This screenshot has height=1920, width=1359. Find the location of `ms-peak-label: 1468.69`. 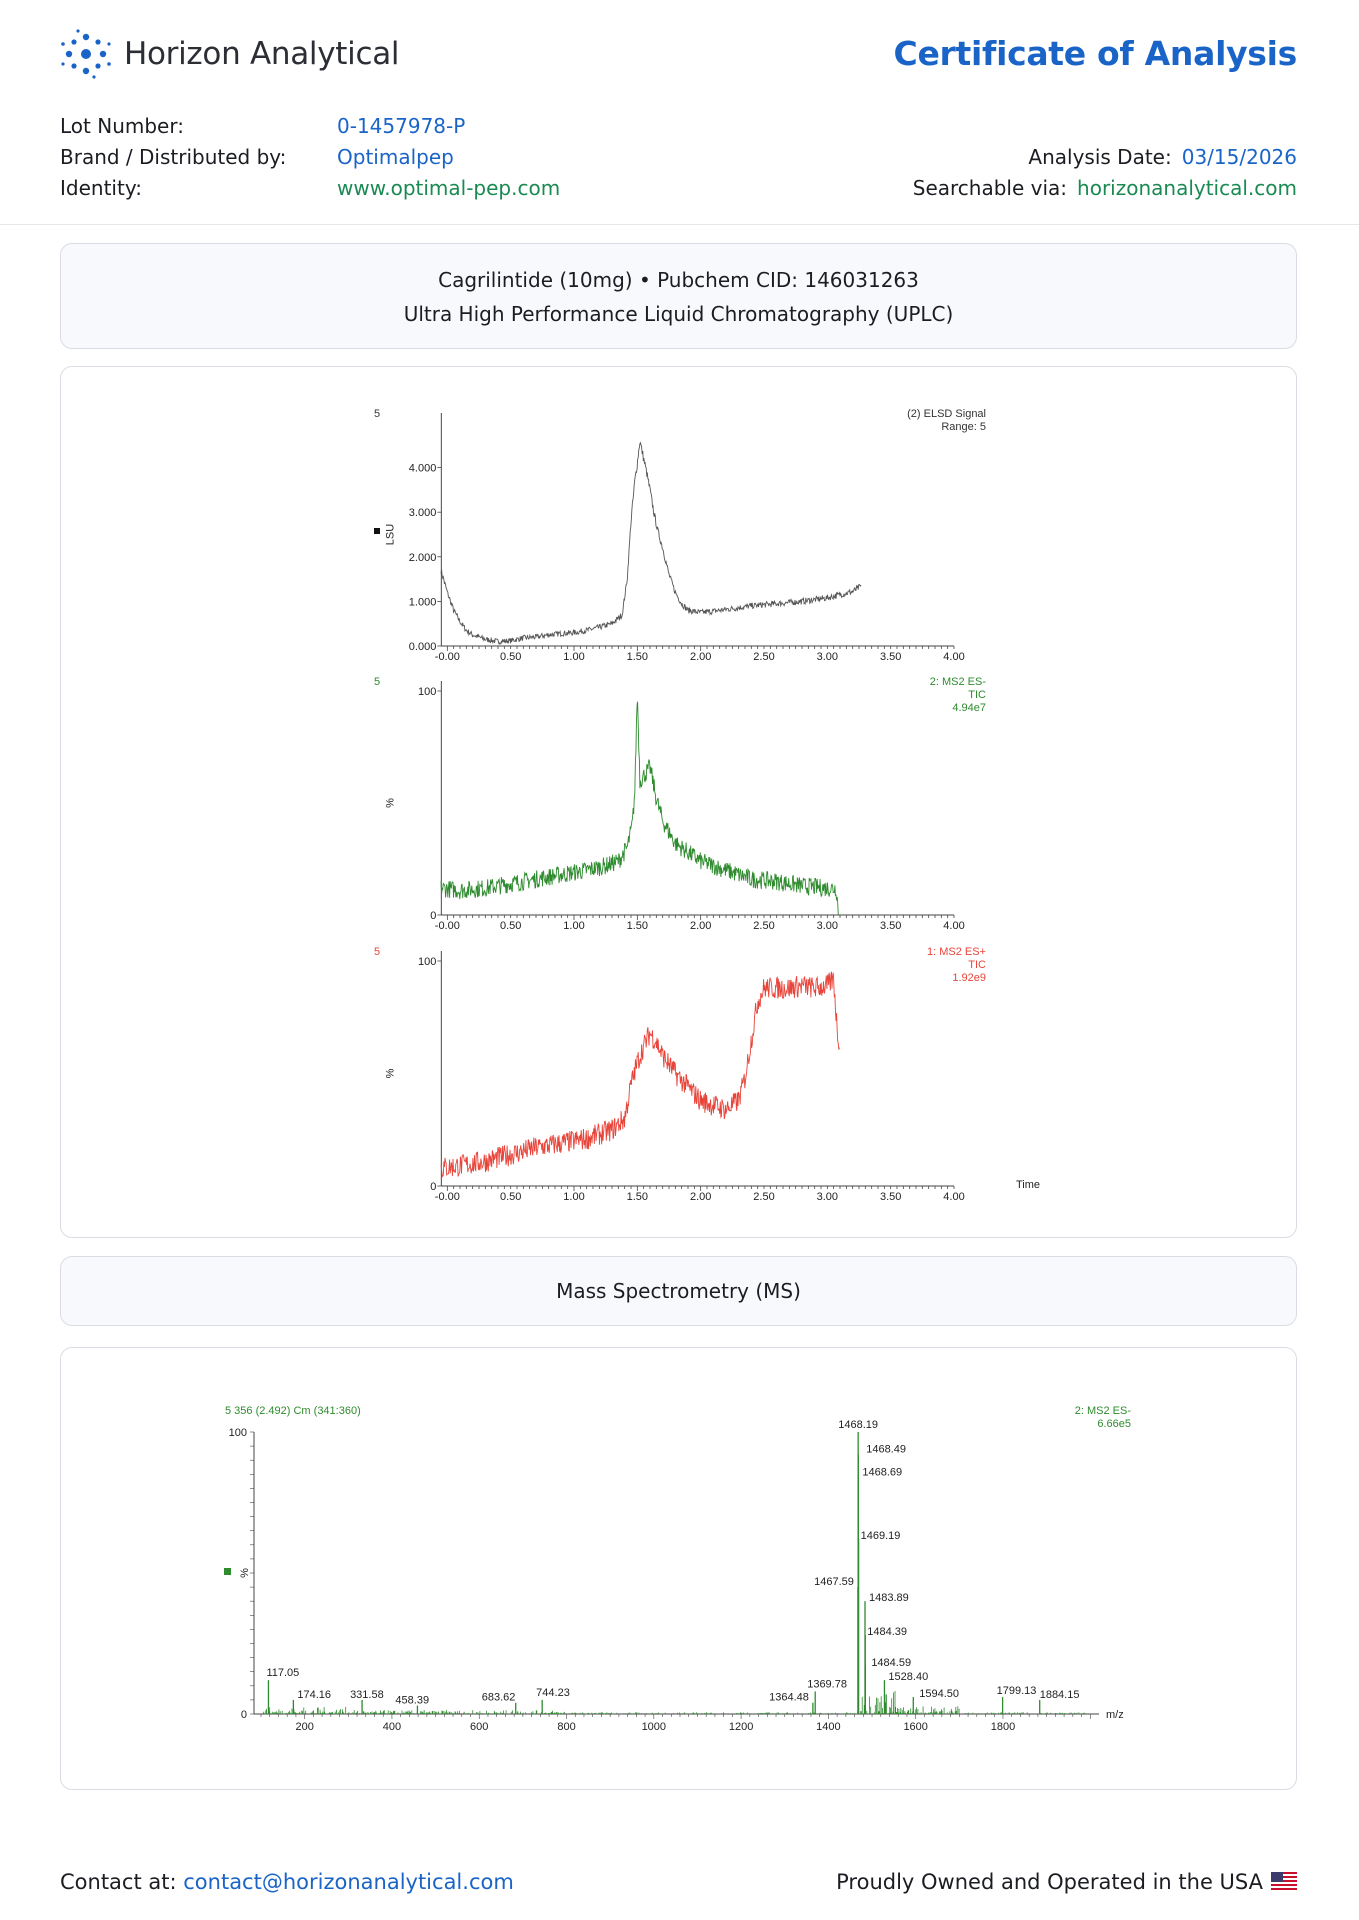

ms-peak-label: 1468.69 is located at coordinates (882, 1472).